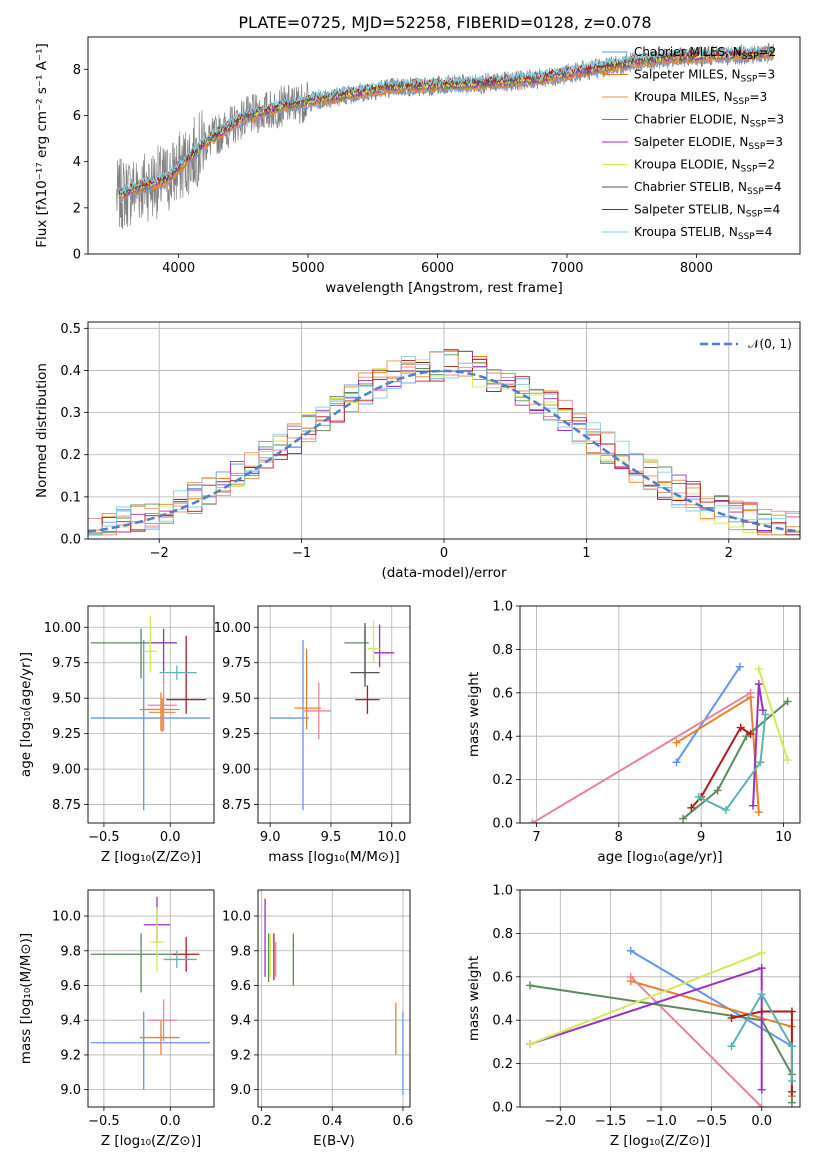 The width and height of the screenshot is (819, 1170). What do you see at coordinates (301, 553) in the screenshot?
I see `x-tick-label: −1` at bounding box center [301, 553].